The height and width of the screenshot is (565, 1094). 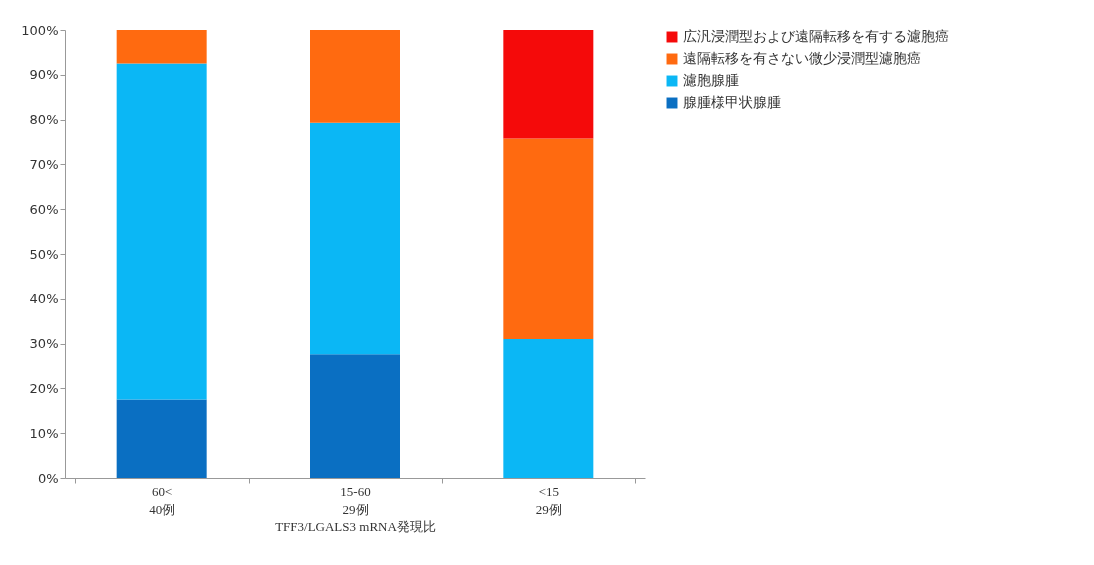 I want to click on y-tick-label: 30%, so click(x=44, y=344).